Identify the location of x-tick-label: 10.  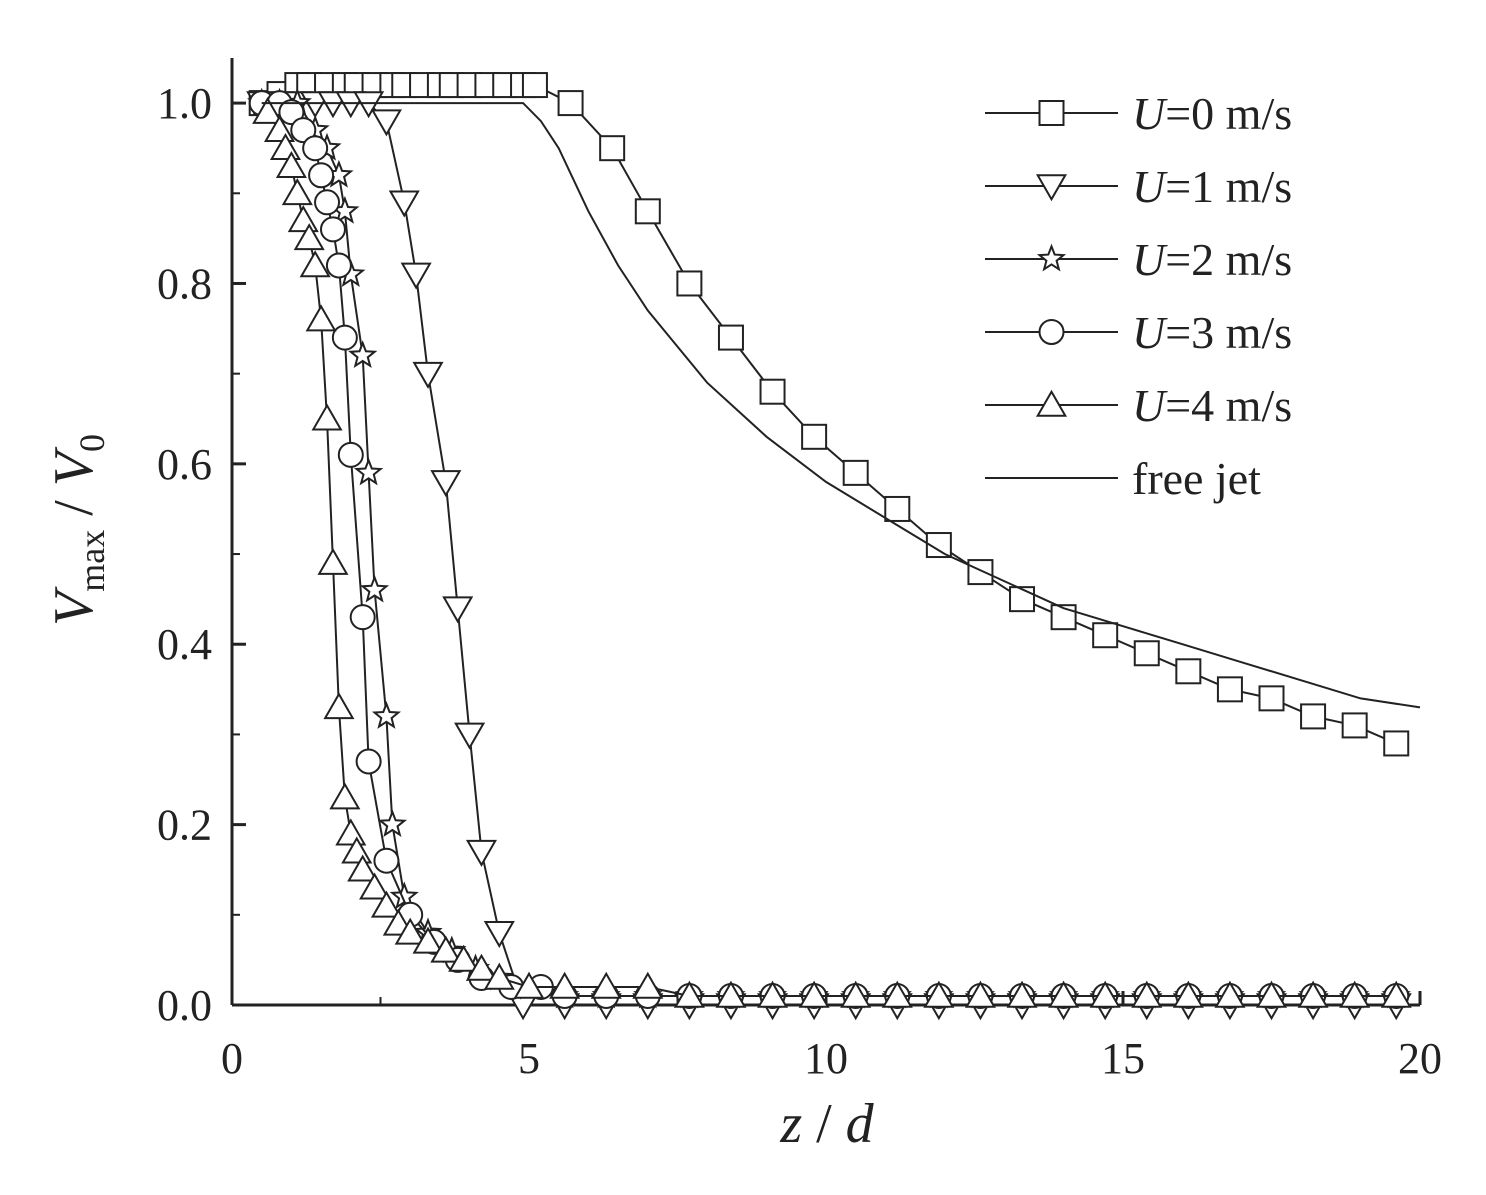
(826, 1058).